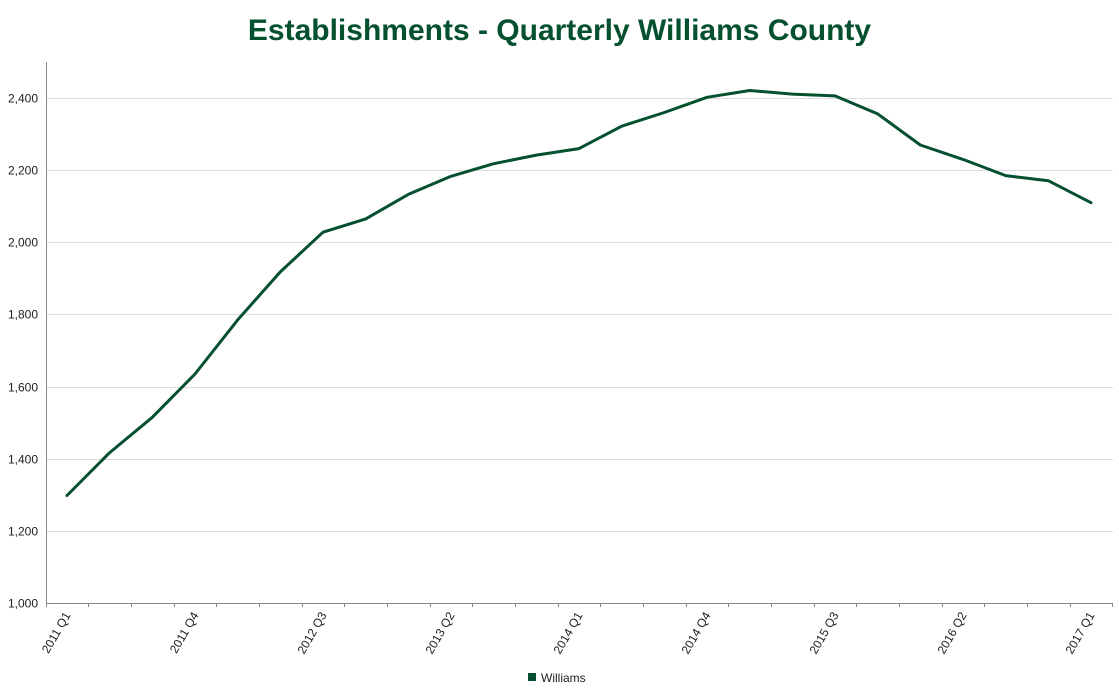  Describe the element at coordinates (23, 604) in the screenshot. I see `y-tick-label: 1,000` at that location.